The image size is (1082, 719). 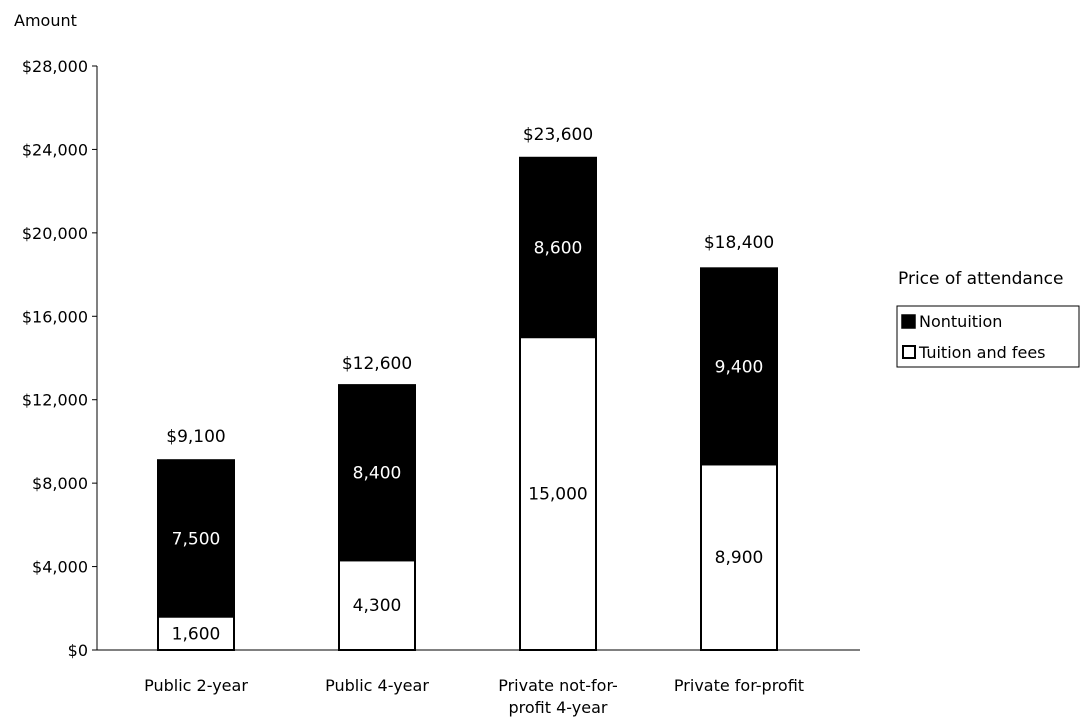 What do you see at coordinates (982, 352) in the screenshot?
I see `legend-label-tuition: Tuition and fees` at bounding box center [982, 352].